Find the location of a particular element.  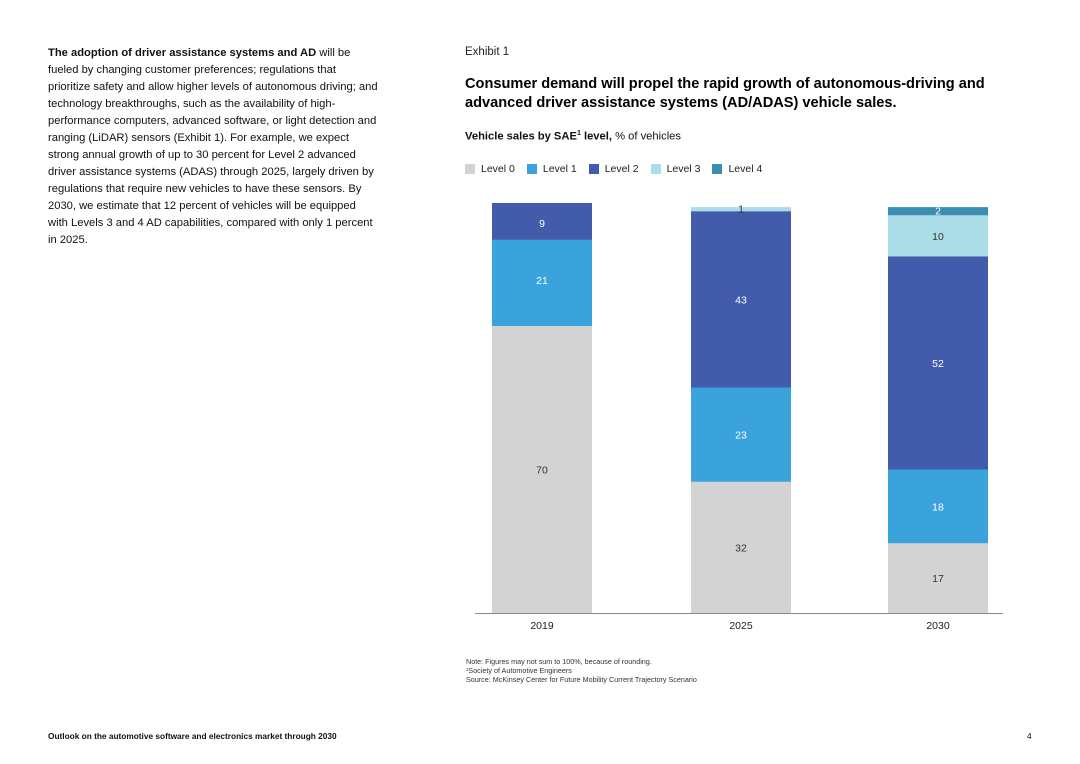

data-label-2025-level-2: 43 is located at coordinates (741, 300).